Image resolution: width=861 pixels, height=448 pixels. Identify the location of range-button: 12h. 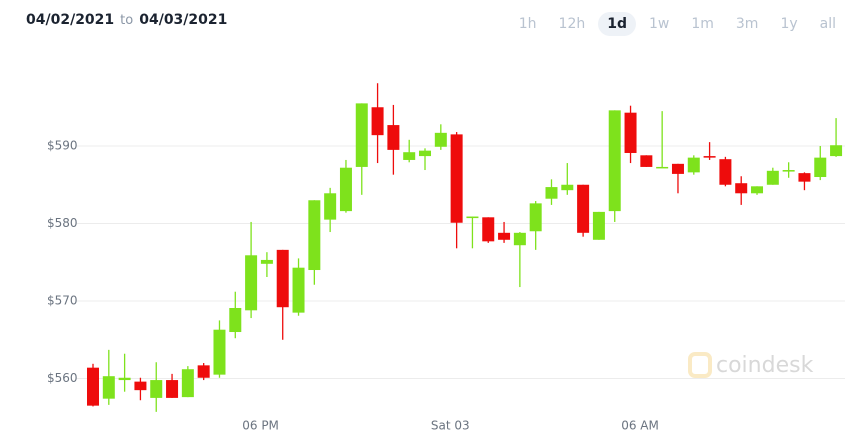
(572, 24).